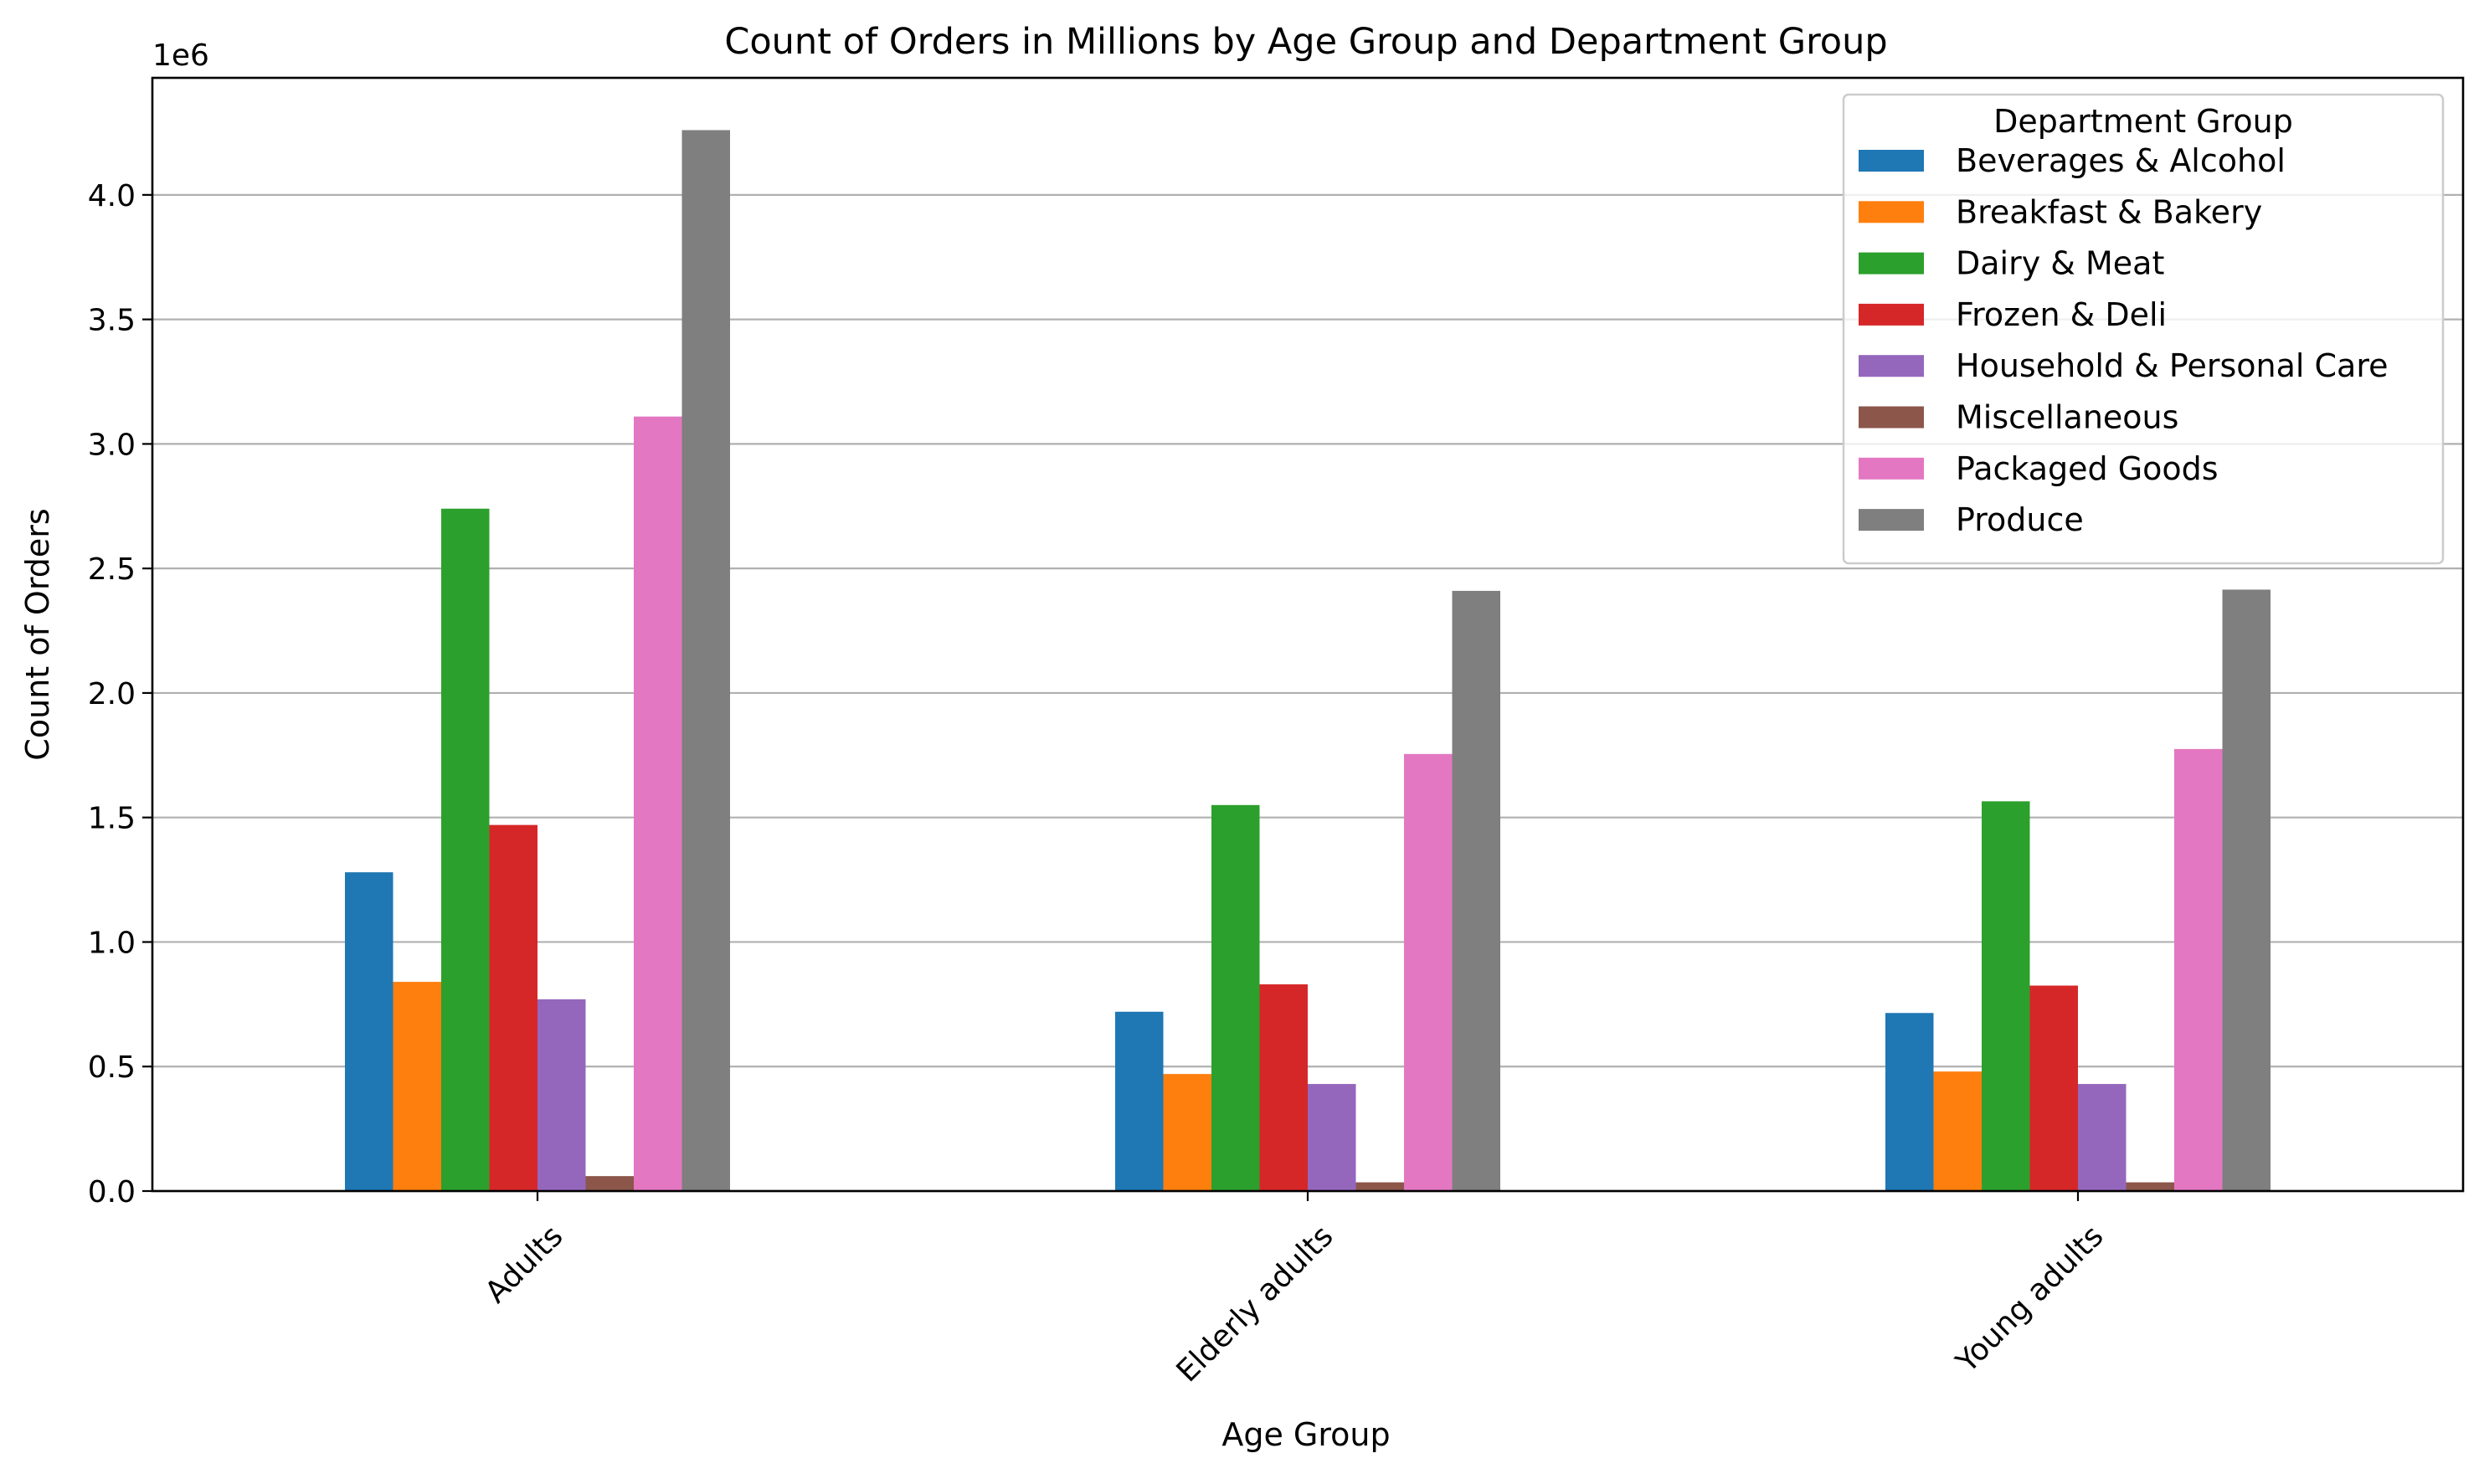  What do you see at coordinates (112, 196) in the screenshot?
I see `y-tick-label: 4.0` at bounding box center [112, 196].